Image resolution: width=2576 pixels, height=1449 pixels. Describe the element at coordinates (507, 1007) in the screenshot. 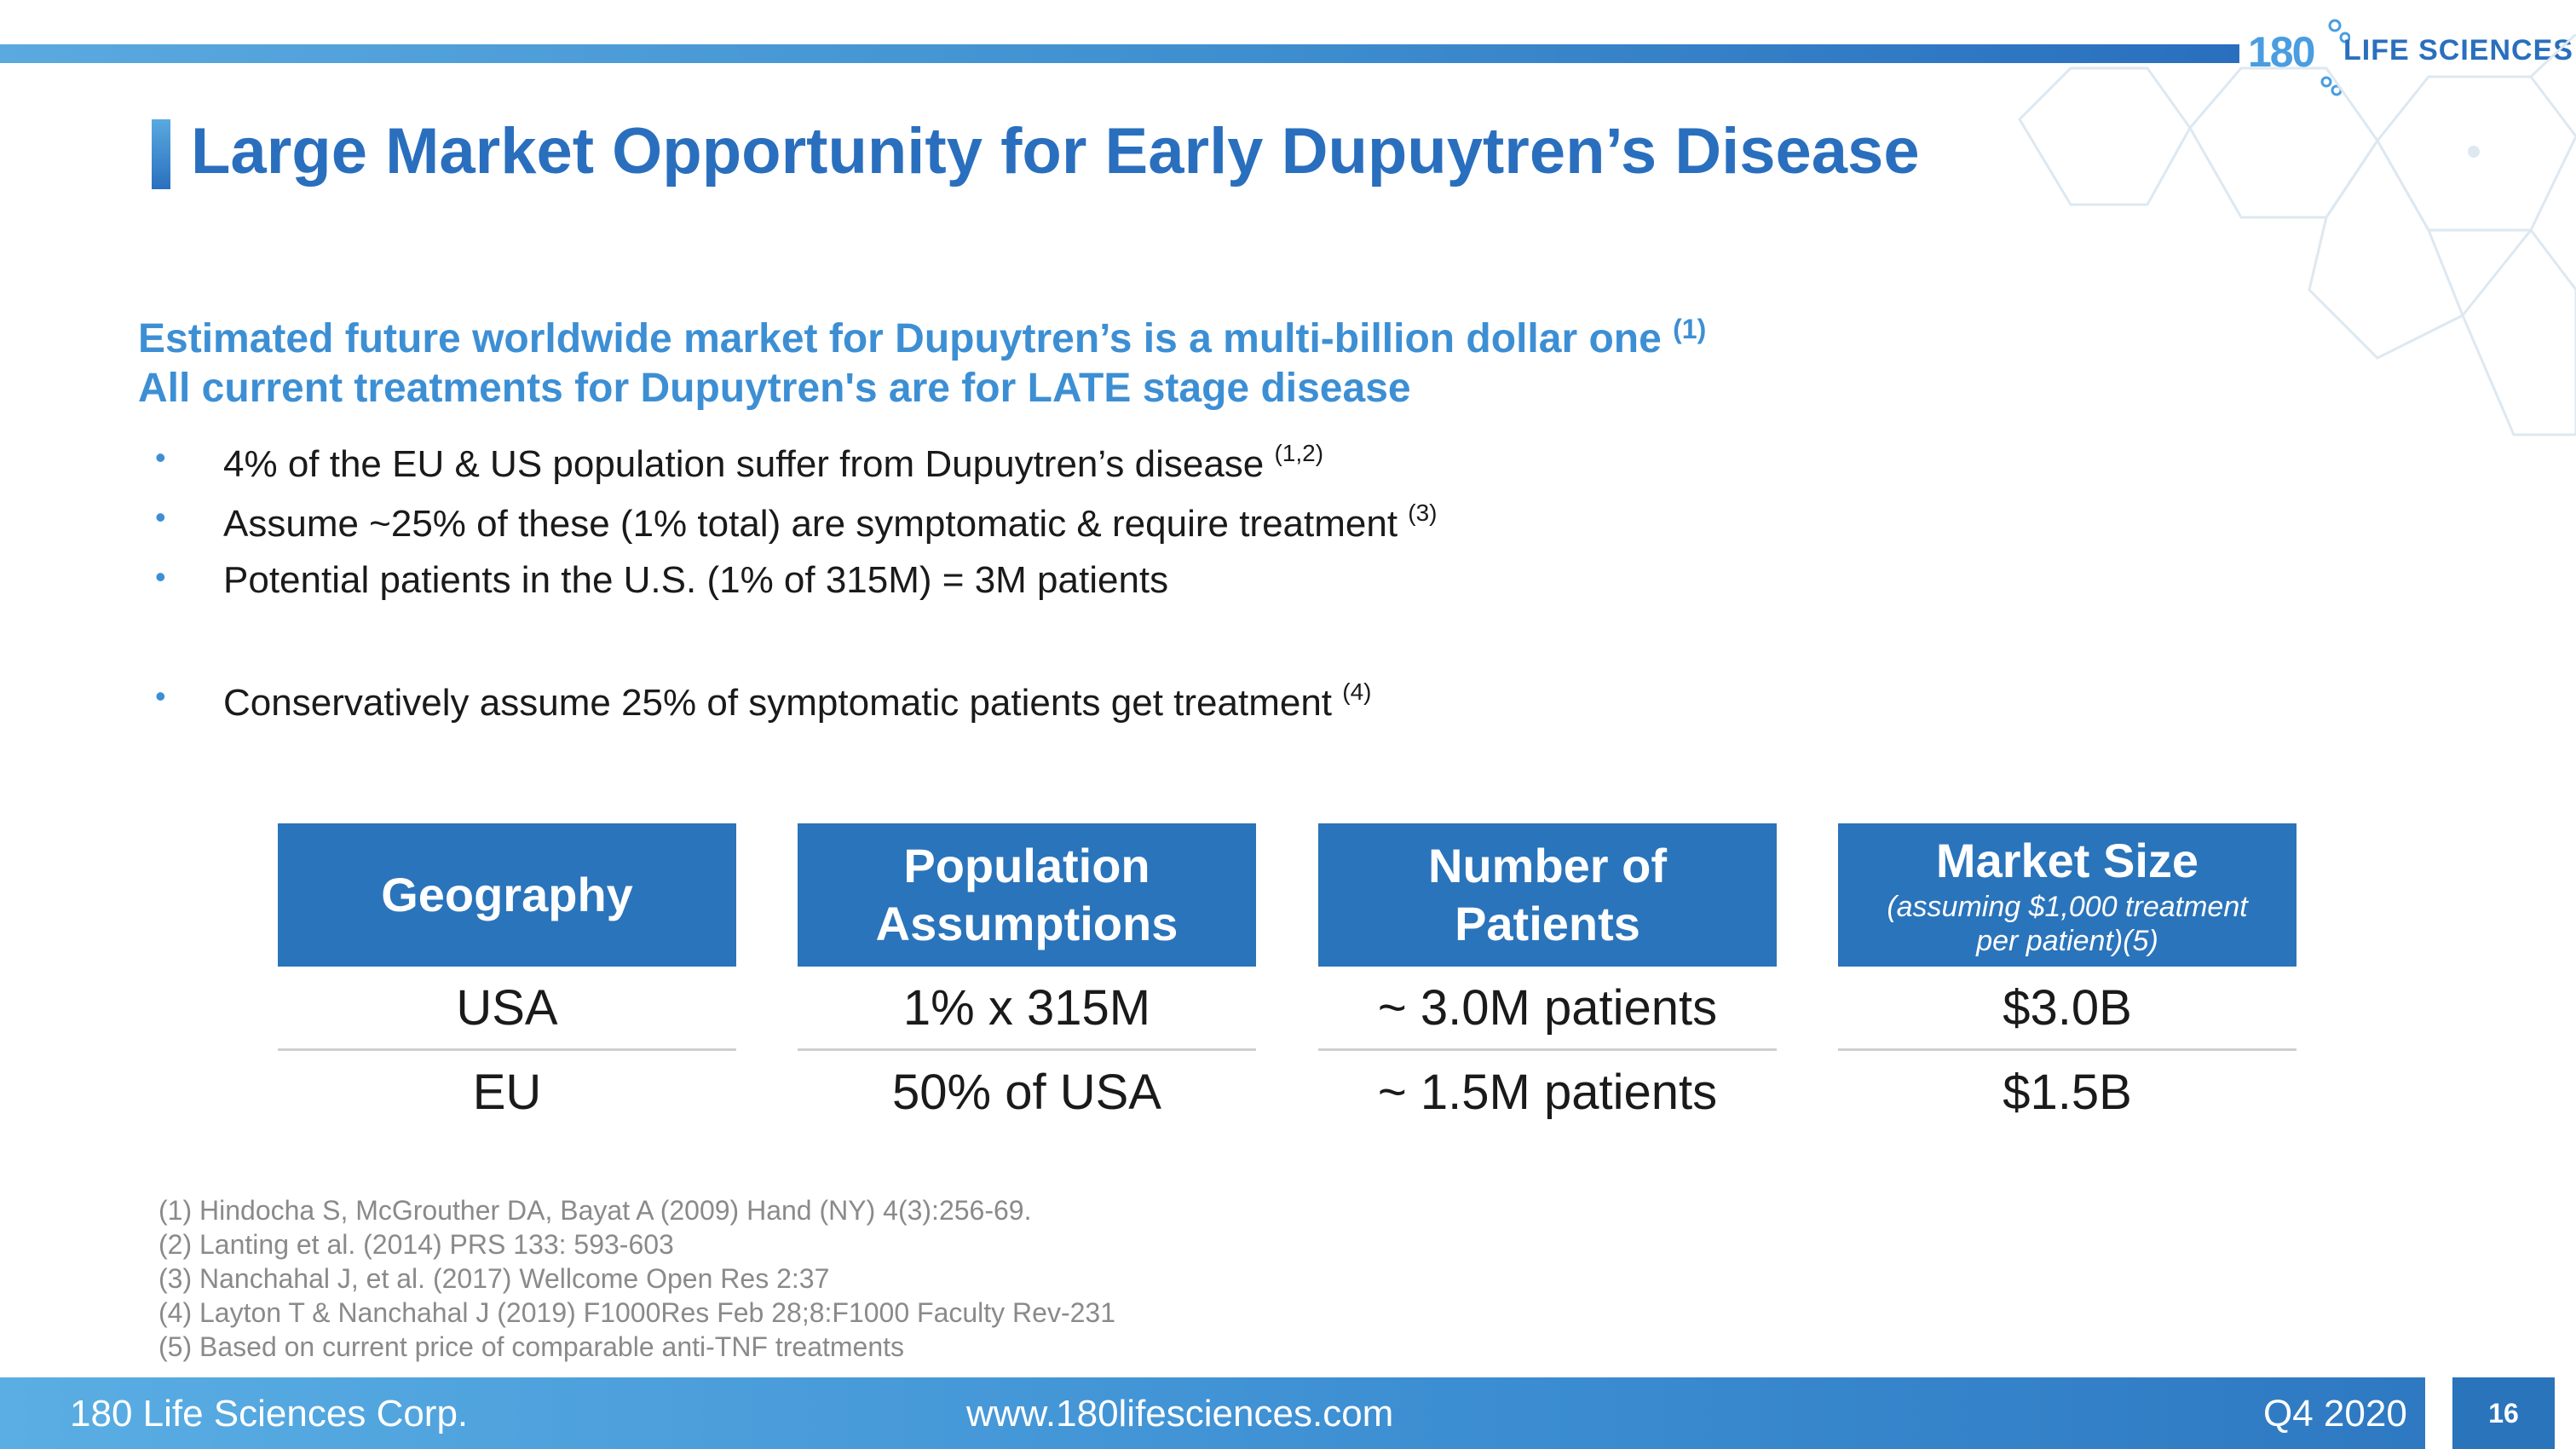

I see `table-cell: USA` at that location.